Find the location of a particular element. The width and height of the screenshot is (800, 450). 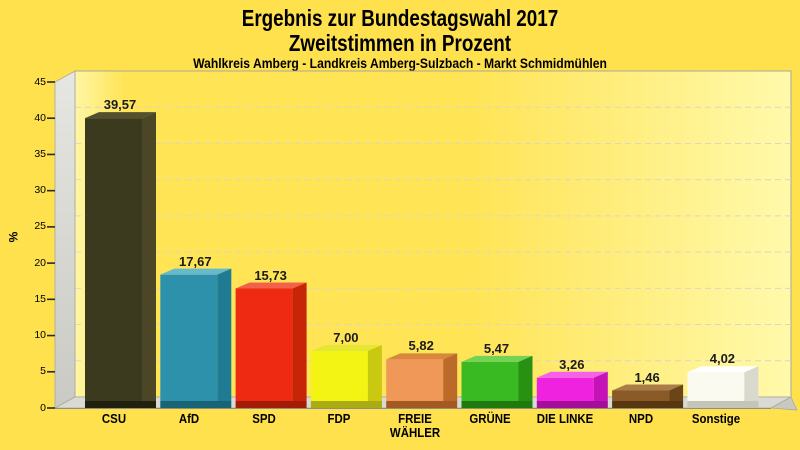

bar-value-label-csu: 39,57 is located at coordinates (120, 105).